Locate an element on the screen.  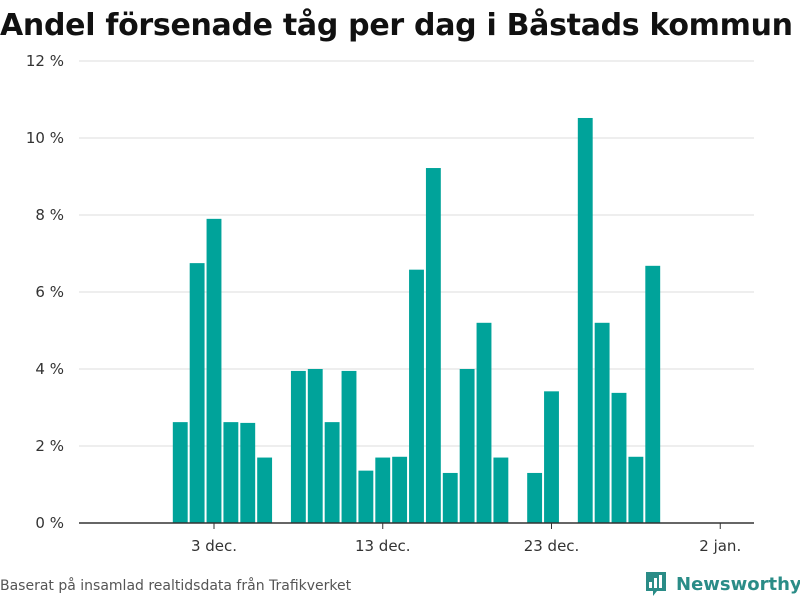
x-tick-label: 2 jan. is located at coordinates (720, 546).